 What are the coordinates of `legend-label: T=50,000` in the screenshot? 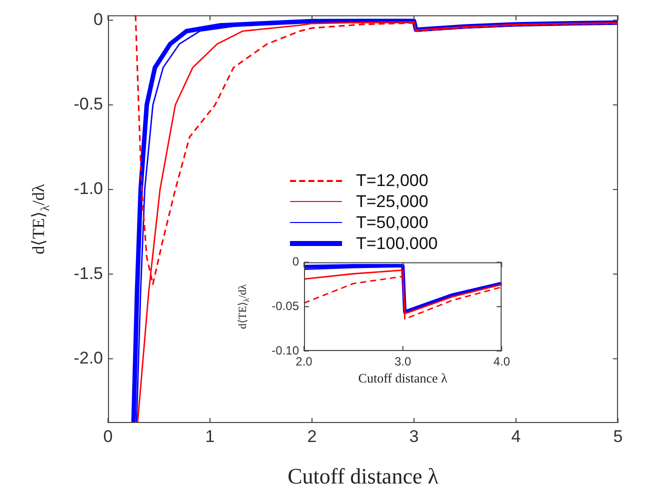 It's located at (392, 222).